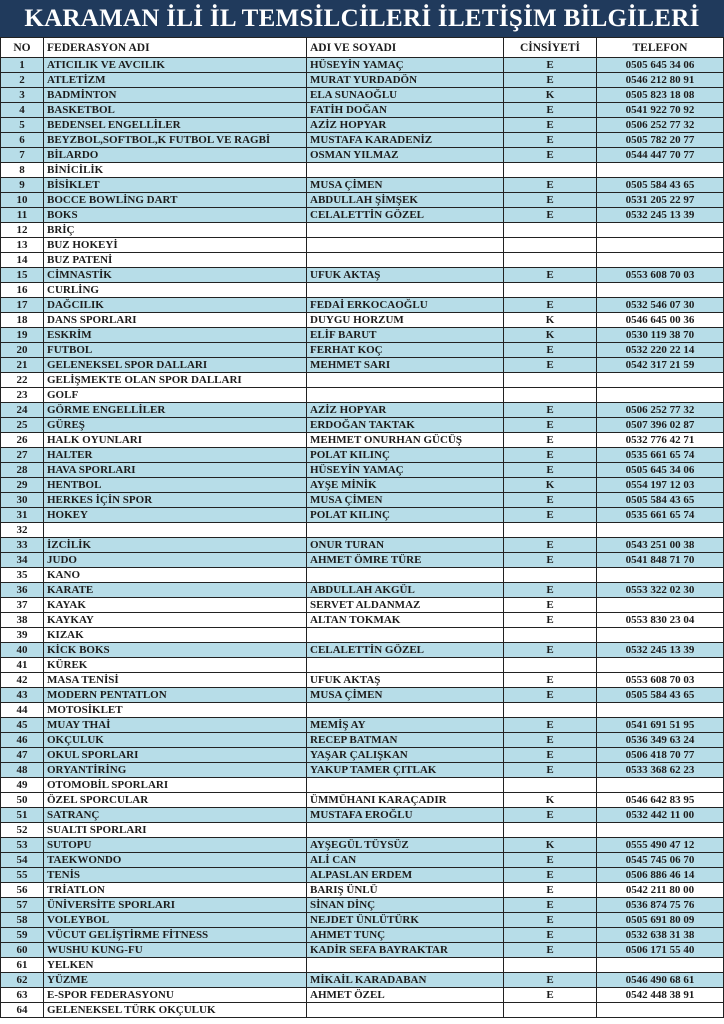 This screenshot has height=1024, width=724. Describe the element at coordinates (175, 980) in the screenshot. I see `federation-name-cell: YÜZME` at that location.